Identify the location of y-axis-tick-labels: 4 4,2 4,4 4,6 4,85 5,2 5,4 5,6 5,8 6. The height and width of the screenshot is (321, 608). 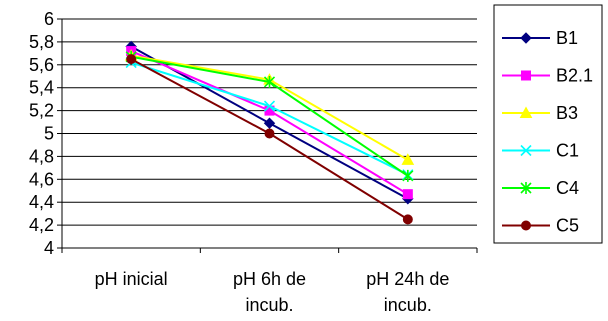
(41, 133).